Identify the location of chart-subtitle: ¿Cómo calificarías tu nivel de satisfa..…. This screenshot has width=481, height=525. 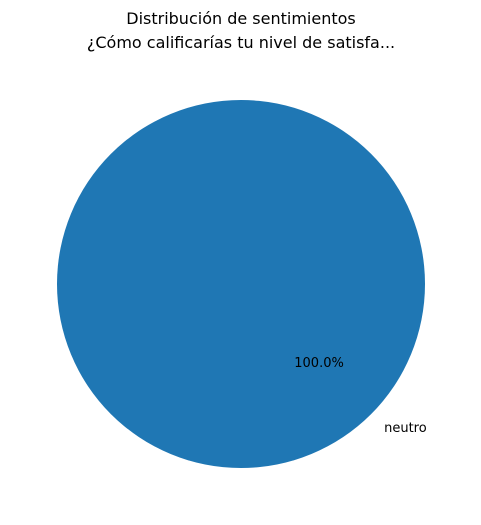
(241, 42).